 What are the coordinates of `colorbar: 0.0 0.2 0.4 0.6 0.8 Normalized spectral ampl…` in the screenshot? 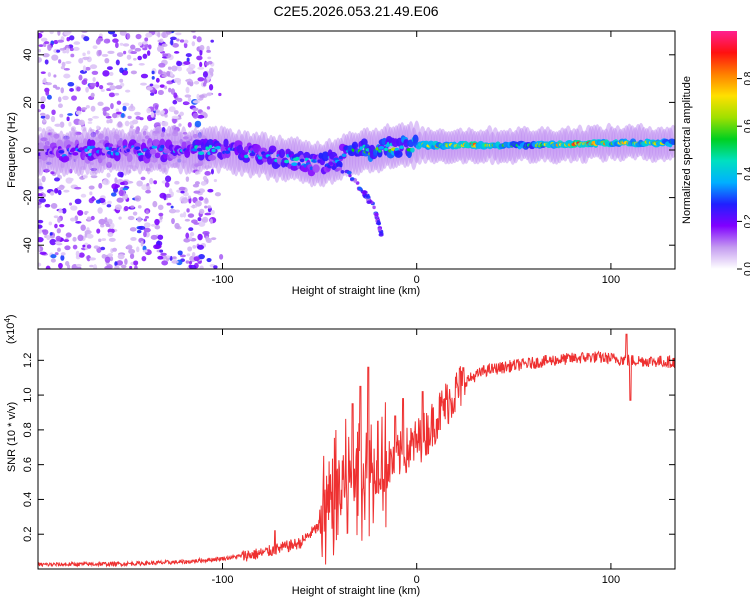 It's located at (715, 153).